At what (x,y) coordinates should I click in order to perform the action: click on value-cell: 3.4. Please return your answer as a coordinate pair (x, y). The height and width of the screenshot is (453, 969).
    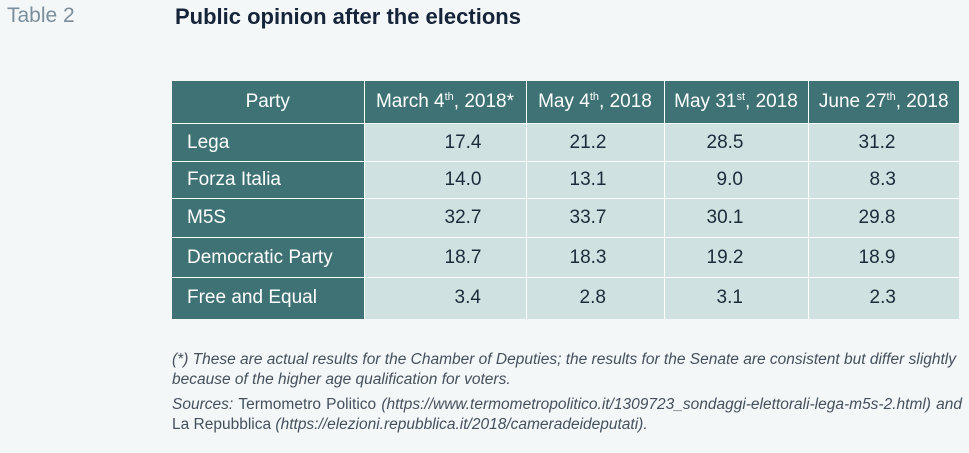
    Looking at the image, I should click on (445, 298).